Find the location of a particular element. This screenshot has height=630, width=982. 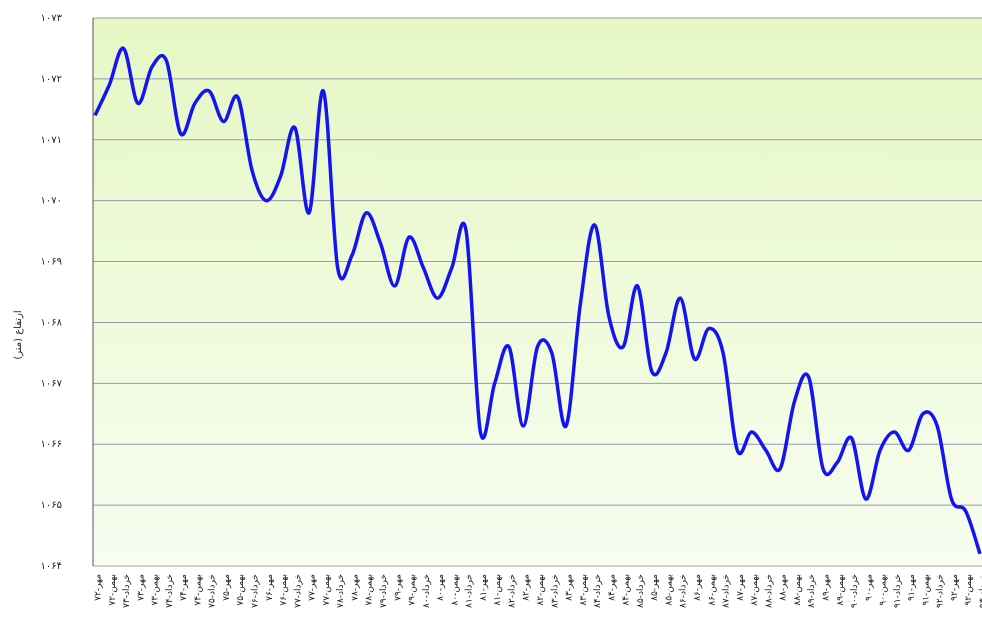

x-tick-label: خرداد-۷۹ is located at coordinates (384, 591).